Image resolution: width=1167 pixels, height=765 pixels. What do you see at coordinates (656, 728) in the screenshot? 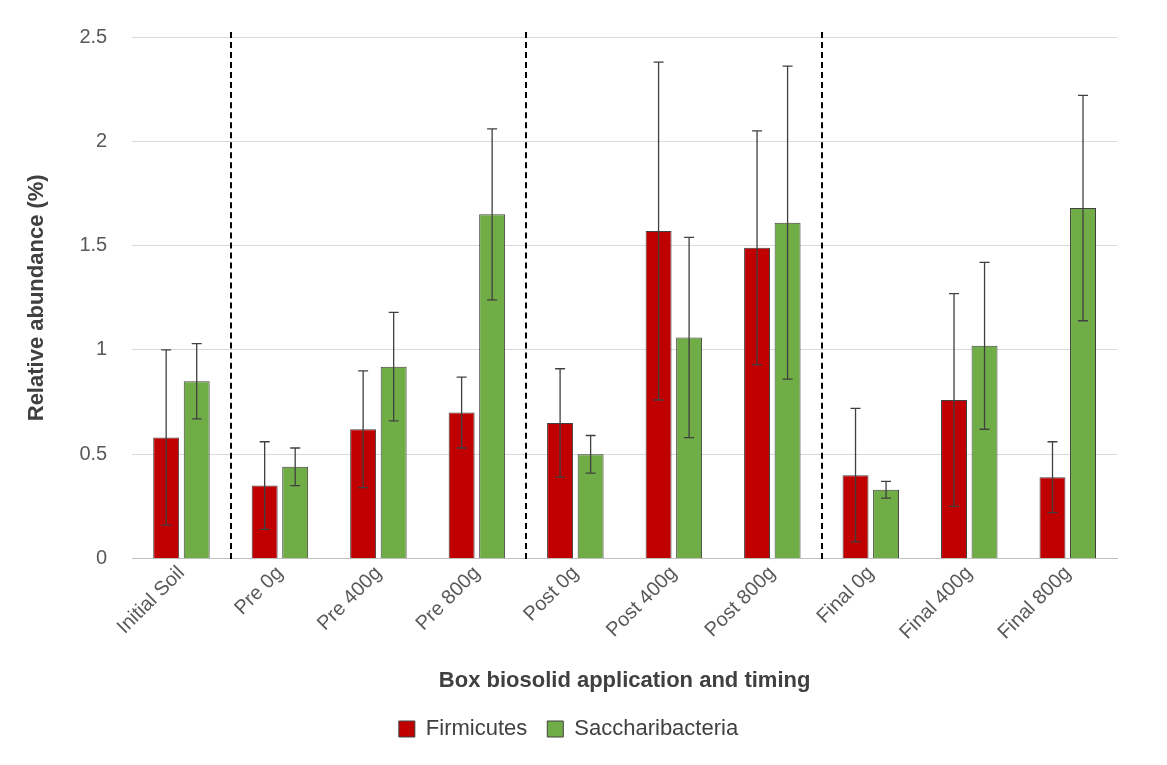
I see `legend-label: Saccharibacteria` at bounding box center [656, 728].